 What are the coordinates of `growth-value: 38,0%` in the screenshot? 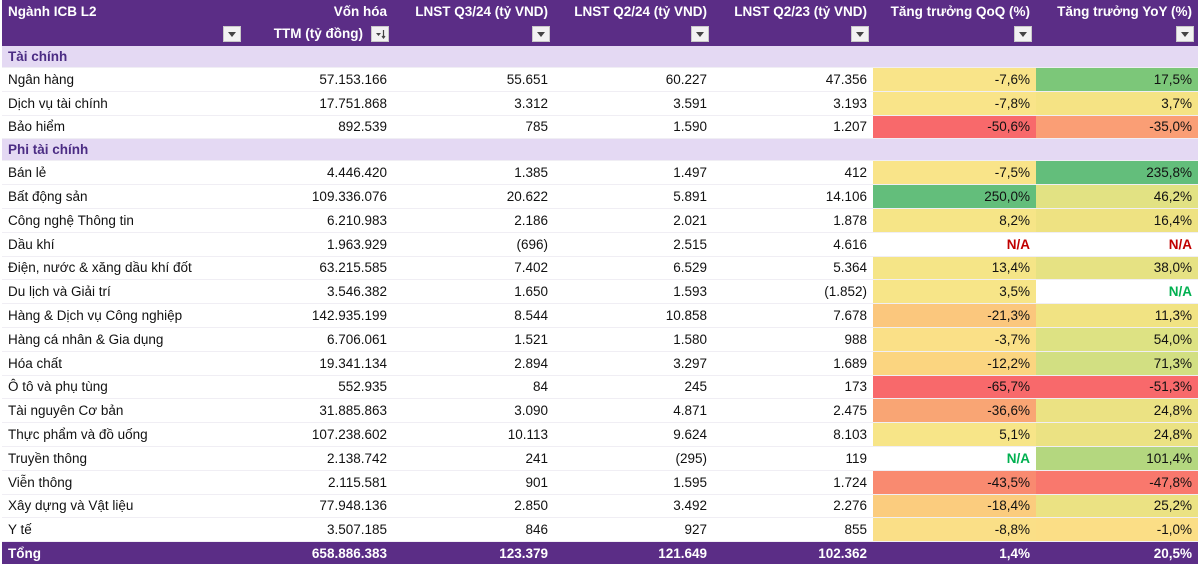 It's located at (1172, 268).